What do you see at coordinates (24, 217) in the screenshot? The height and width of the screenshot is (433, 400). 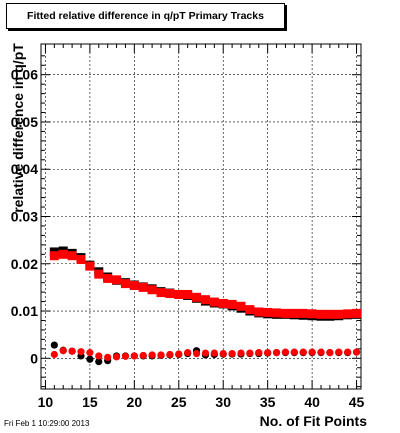 I see `y-tick-label: 0.03` at bounding box center [24, 217].